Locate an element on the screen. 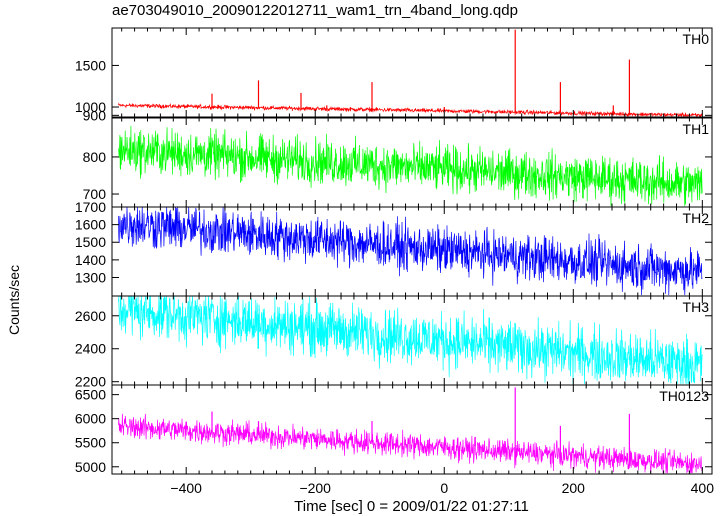 This screenshot has height=516, width=723. x-tick-label: −400 is located at coordinates (186, 488).